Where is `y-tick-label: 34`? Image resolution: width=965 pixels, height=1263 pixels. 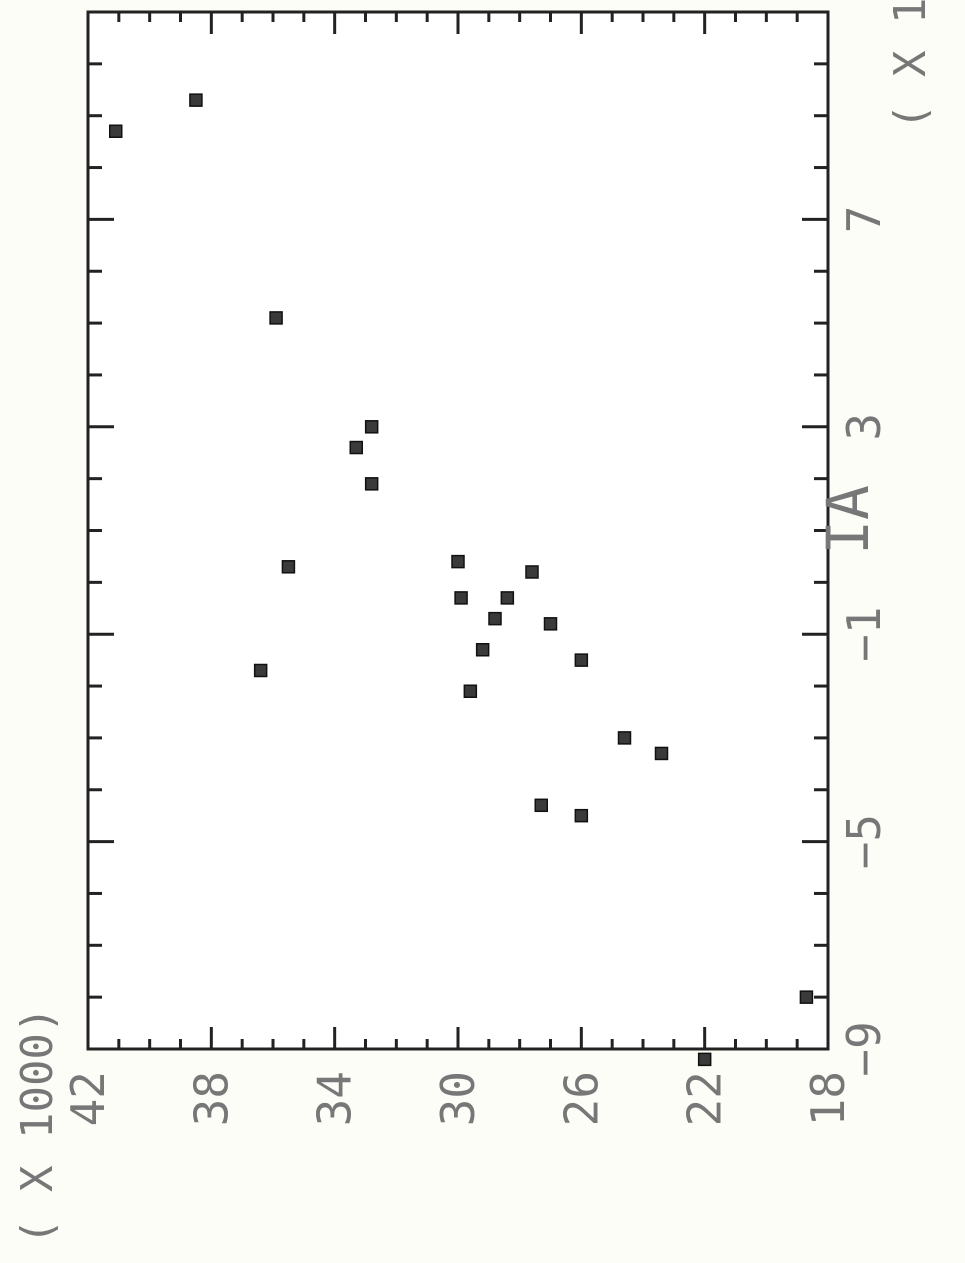
y-tick-label: 34 is located at coordinates (335, 1098).